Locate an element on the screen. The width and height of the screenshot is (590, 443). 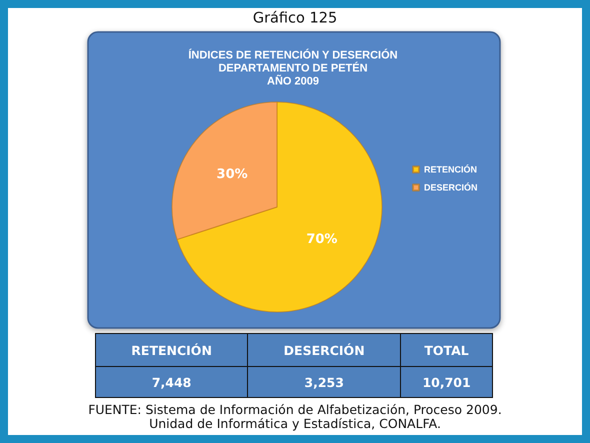
legend-label: RETENCIÓN is located at coordinates (451, 169).